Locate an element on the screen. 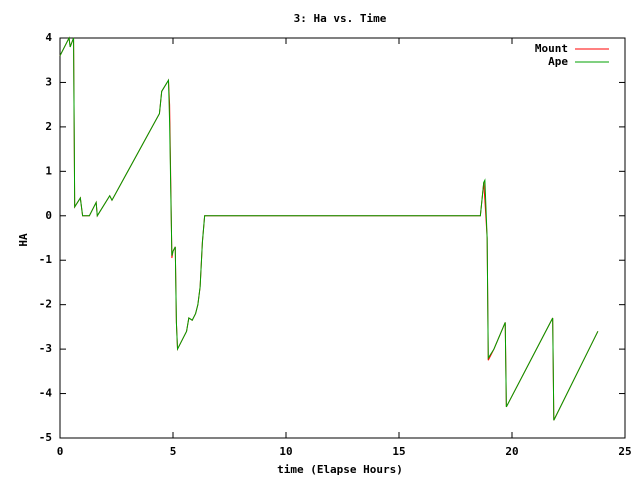 The image size is (640, 480). chart-title: 3: Ha vs. Time is located at coordinates (340, 18).